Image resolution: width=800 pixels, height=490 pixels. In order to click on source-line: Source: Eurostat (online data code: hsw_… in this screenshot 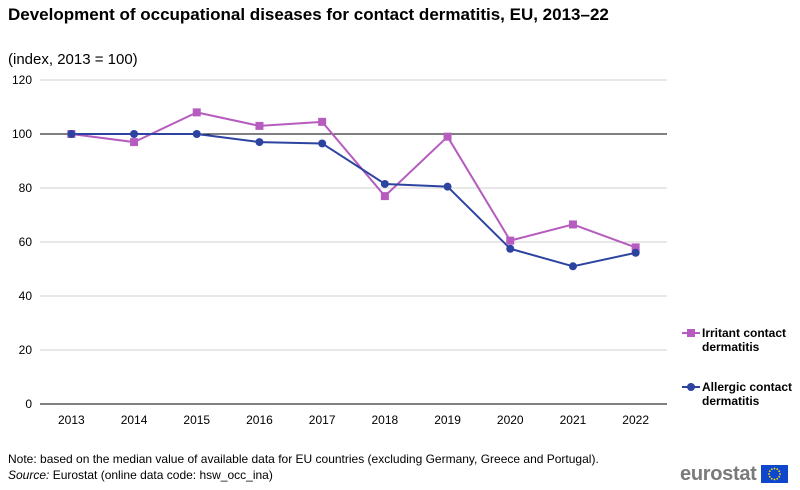, I will do `click(140, 475)`.